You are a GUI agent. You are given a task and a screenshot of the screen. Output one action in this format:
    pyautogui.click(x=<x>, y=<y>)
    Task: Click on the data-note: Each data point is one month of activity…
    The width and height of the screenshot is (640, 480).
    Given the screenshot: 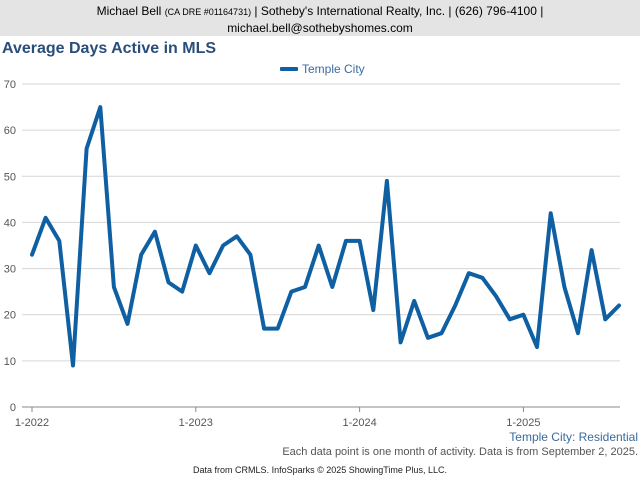 What is the action you would take?
    pyautogui.click(x=460, y=452)
    